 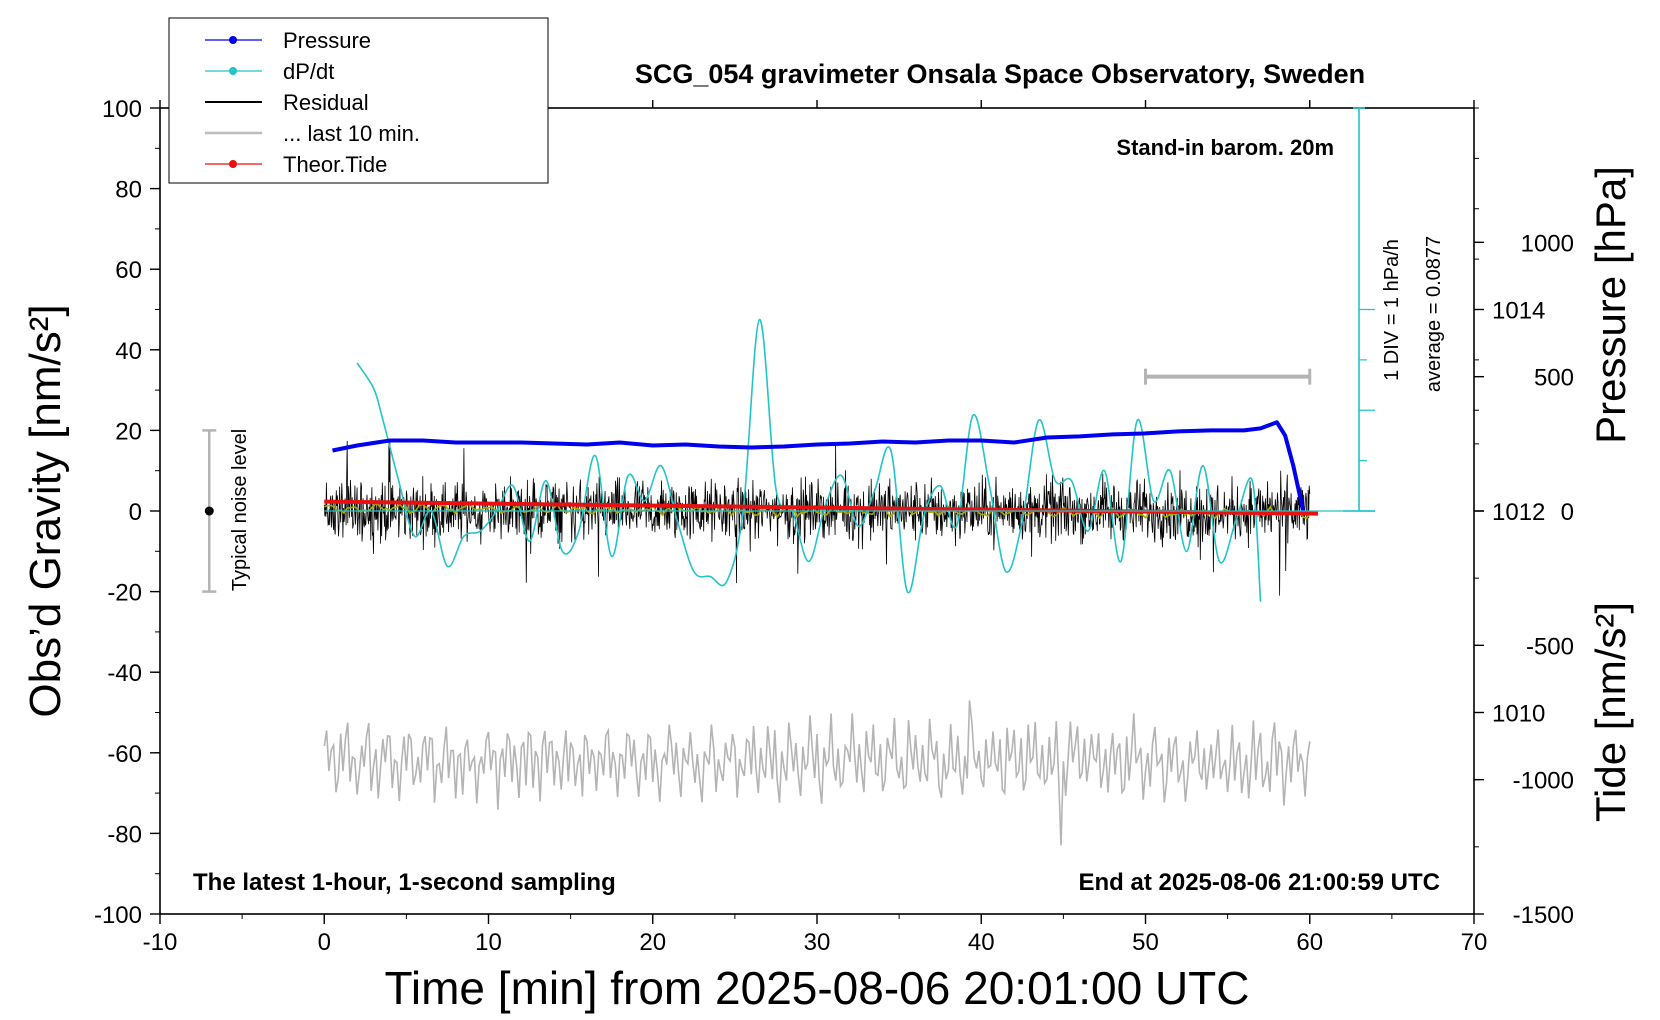 I want to click on y-tick-label: 60, so click(x=128, y=270).